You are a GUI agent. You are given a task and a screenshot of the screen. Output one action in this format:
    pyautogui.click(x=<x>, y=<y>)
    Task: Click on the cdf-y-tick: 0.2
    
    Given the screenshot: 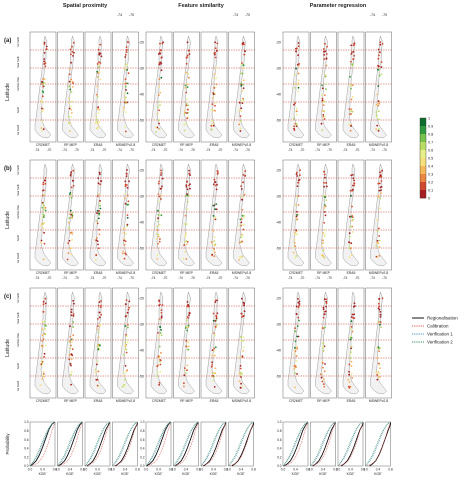 What is the action you would take?
    pyautogui.click(x=26, y=457)
    